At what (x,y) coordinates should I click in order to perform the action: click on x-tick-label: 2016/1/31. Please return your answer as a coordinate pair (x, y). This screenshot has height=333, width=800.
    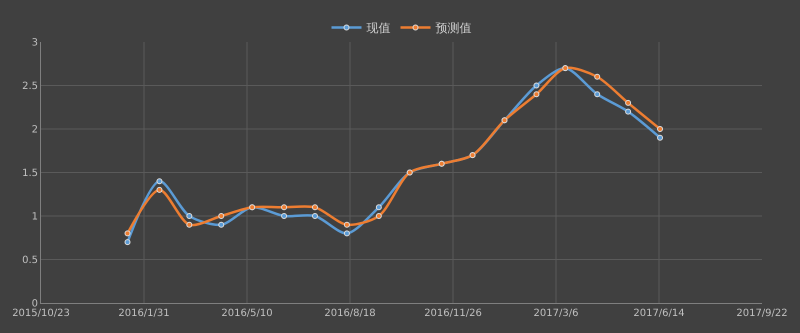
    Looking at the image, I should click on (144, 313).